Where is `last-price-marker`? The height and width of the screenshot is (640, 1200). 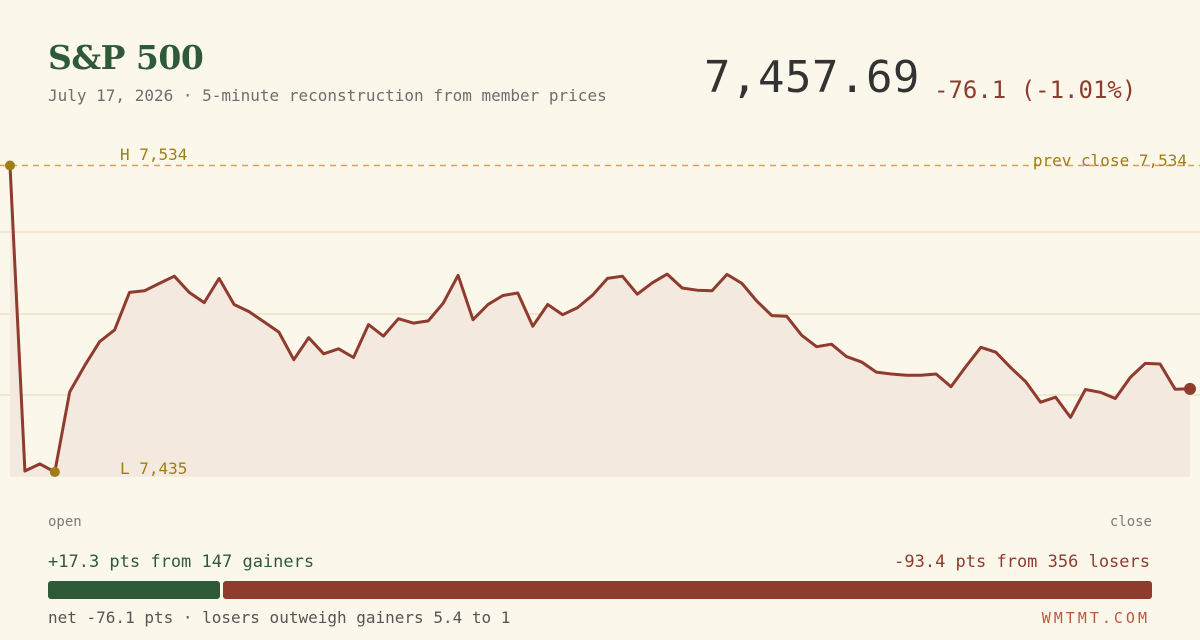
last-price-marker is located at coordinates (1190, 388).